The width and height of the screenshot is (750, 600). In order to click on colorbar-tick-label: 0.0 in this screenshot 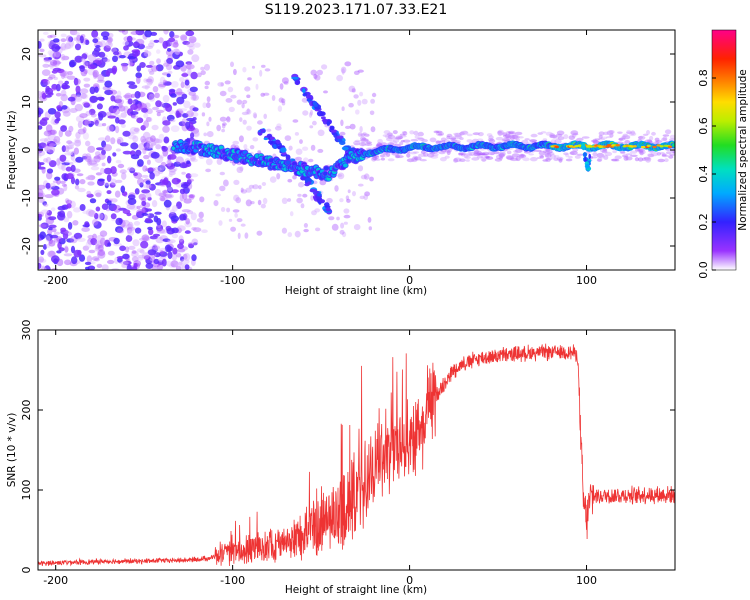, I will do `click(703, 270)`.